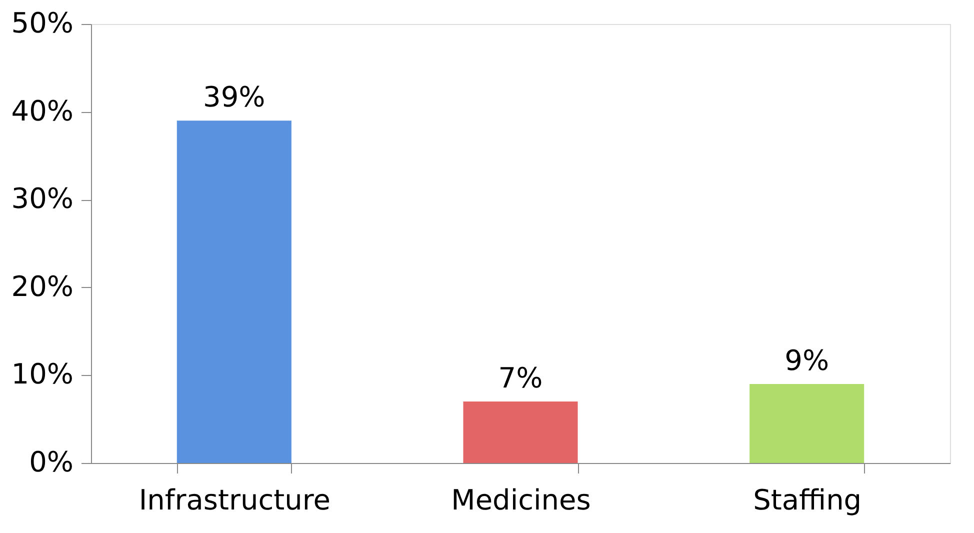  I want to click on x-tick-label: Infrastructure, so click(234, 500).